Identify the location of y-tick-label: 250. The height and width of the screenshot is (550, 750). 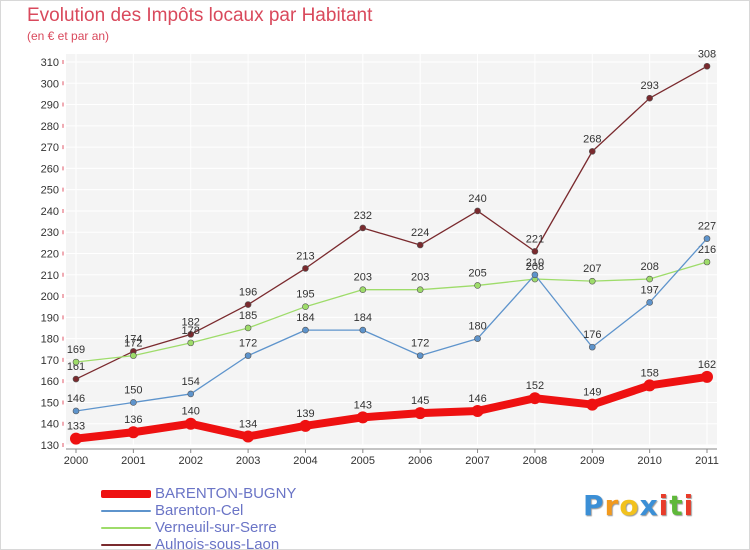
(50, 191).